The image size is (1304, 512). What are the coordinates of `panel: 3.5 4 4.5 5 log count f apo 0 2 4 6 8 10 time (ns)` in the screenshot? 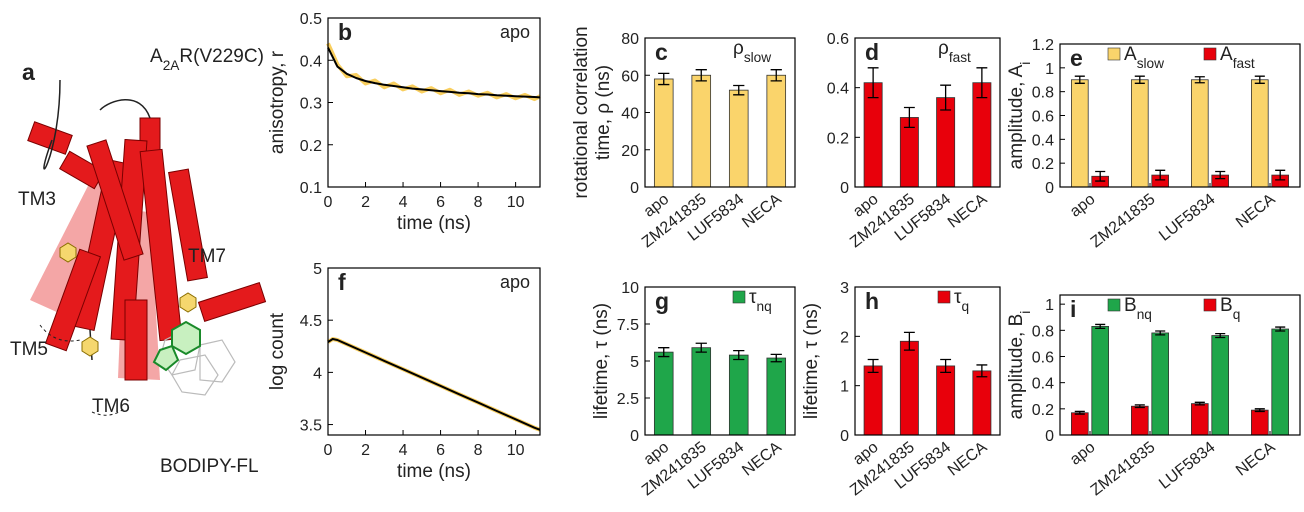 It's located at (404, 371).